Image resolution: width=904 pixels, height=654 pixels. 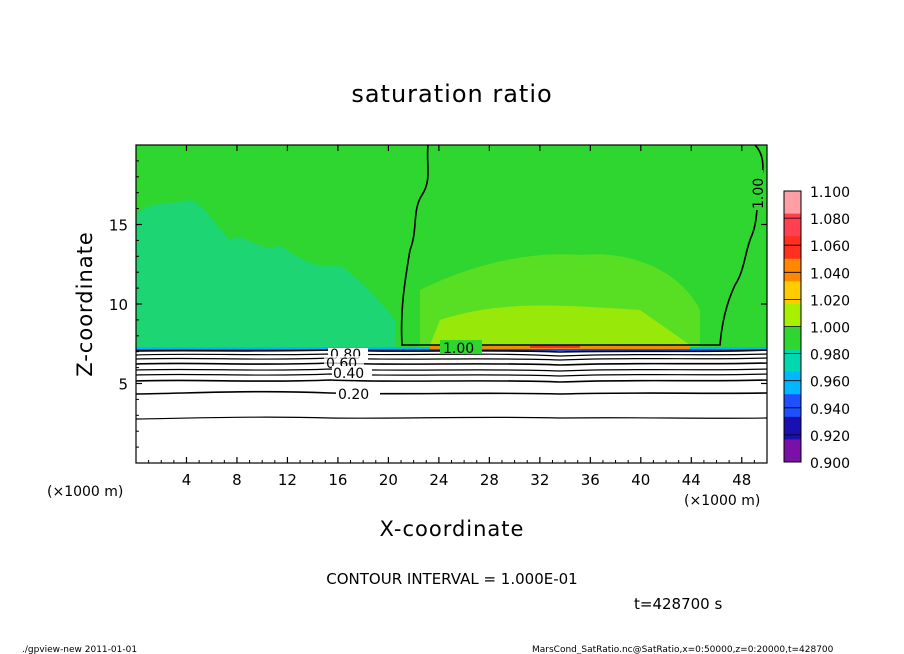 What do you see at coordinates (722, 501) in the screenshot?
I see `x-unit-right: (×1000 m)` at bounding box center [722, 501].